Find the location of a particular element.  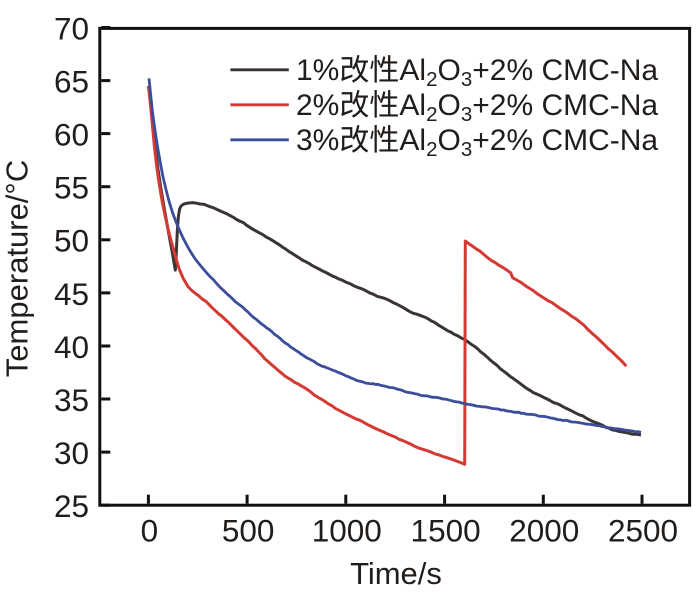

svg-text: 65 is located at coordinates (71, 82).